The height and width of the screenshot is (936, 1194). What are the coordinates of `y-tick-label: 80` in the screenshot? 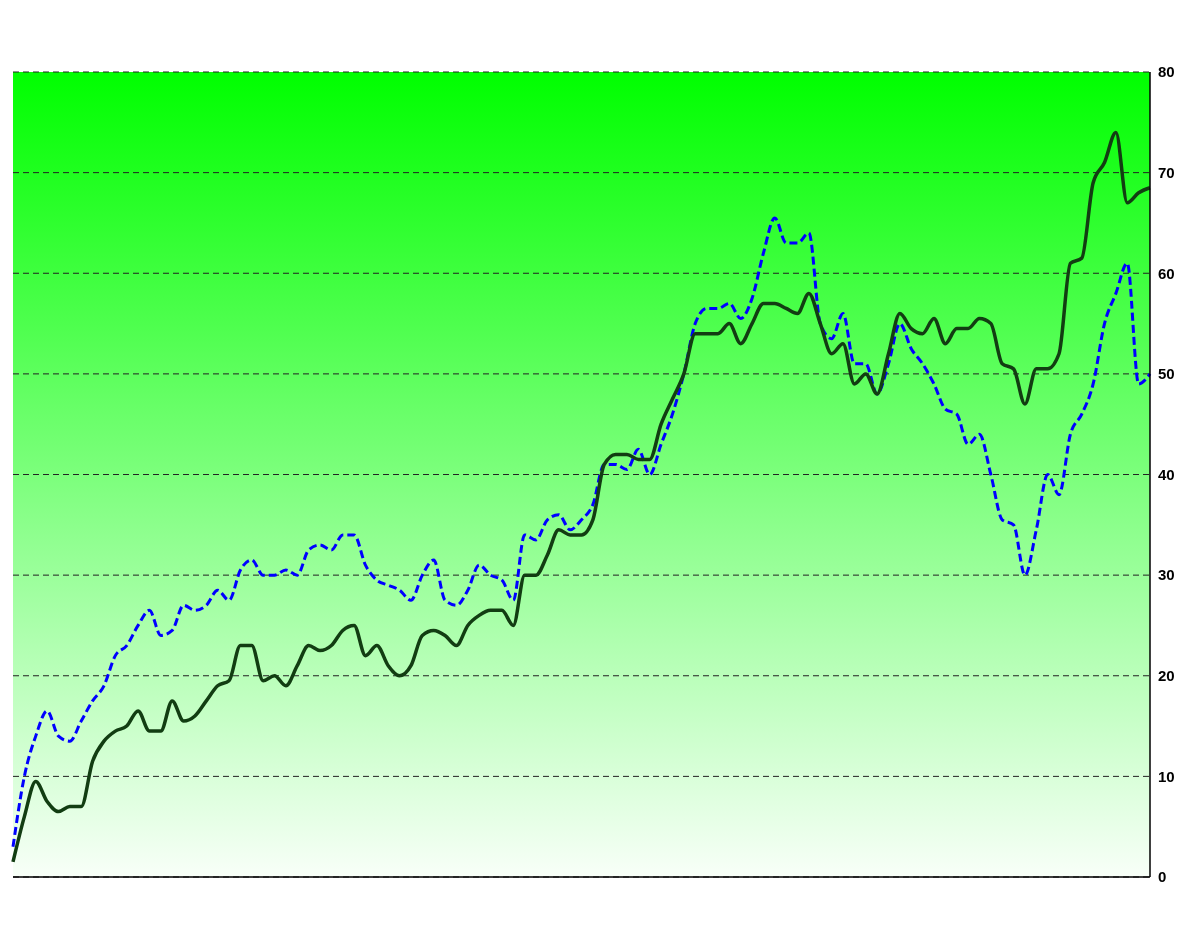 It's located at (1166, 72).